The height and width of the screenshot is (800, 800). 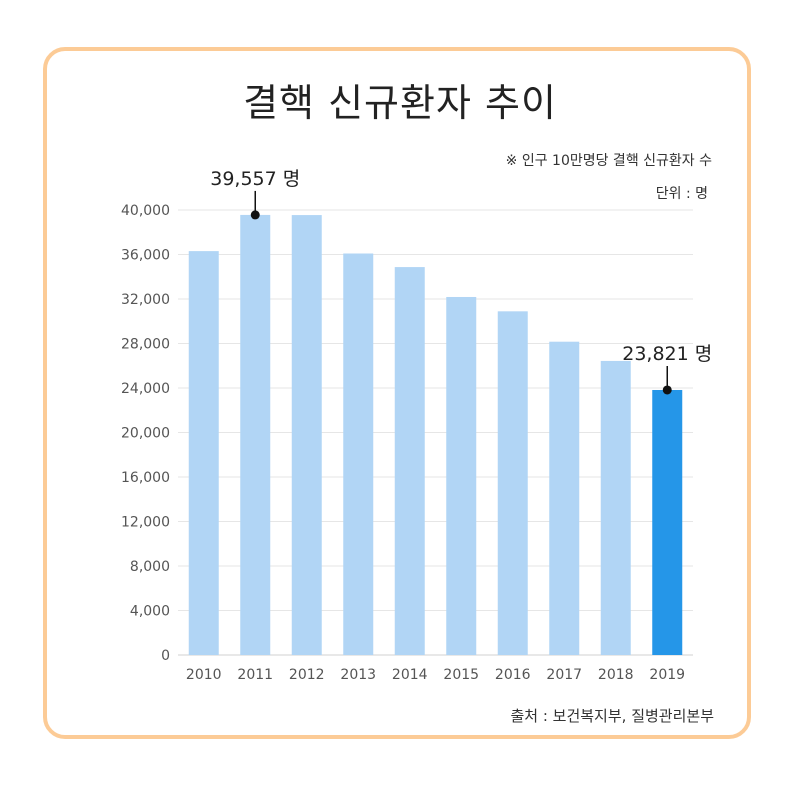 What do you see at coordinates (150, 612) in the screenshot?
I see `y-tick-label: 4,000` at bounding box center [150, 612].